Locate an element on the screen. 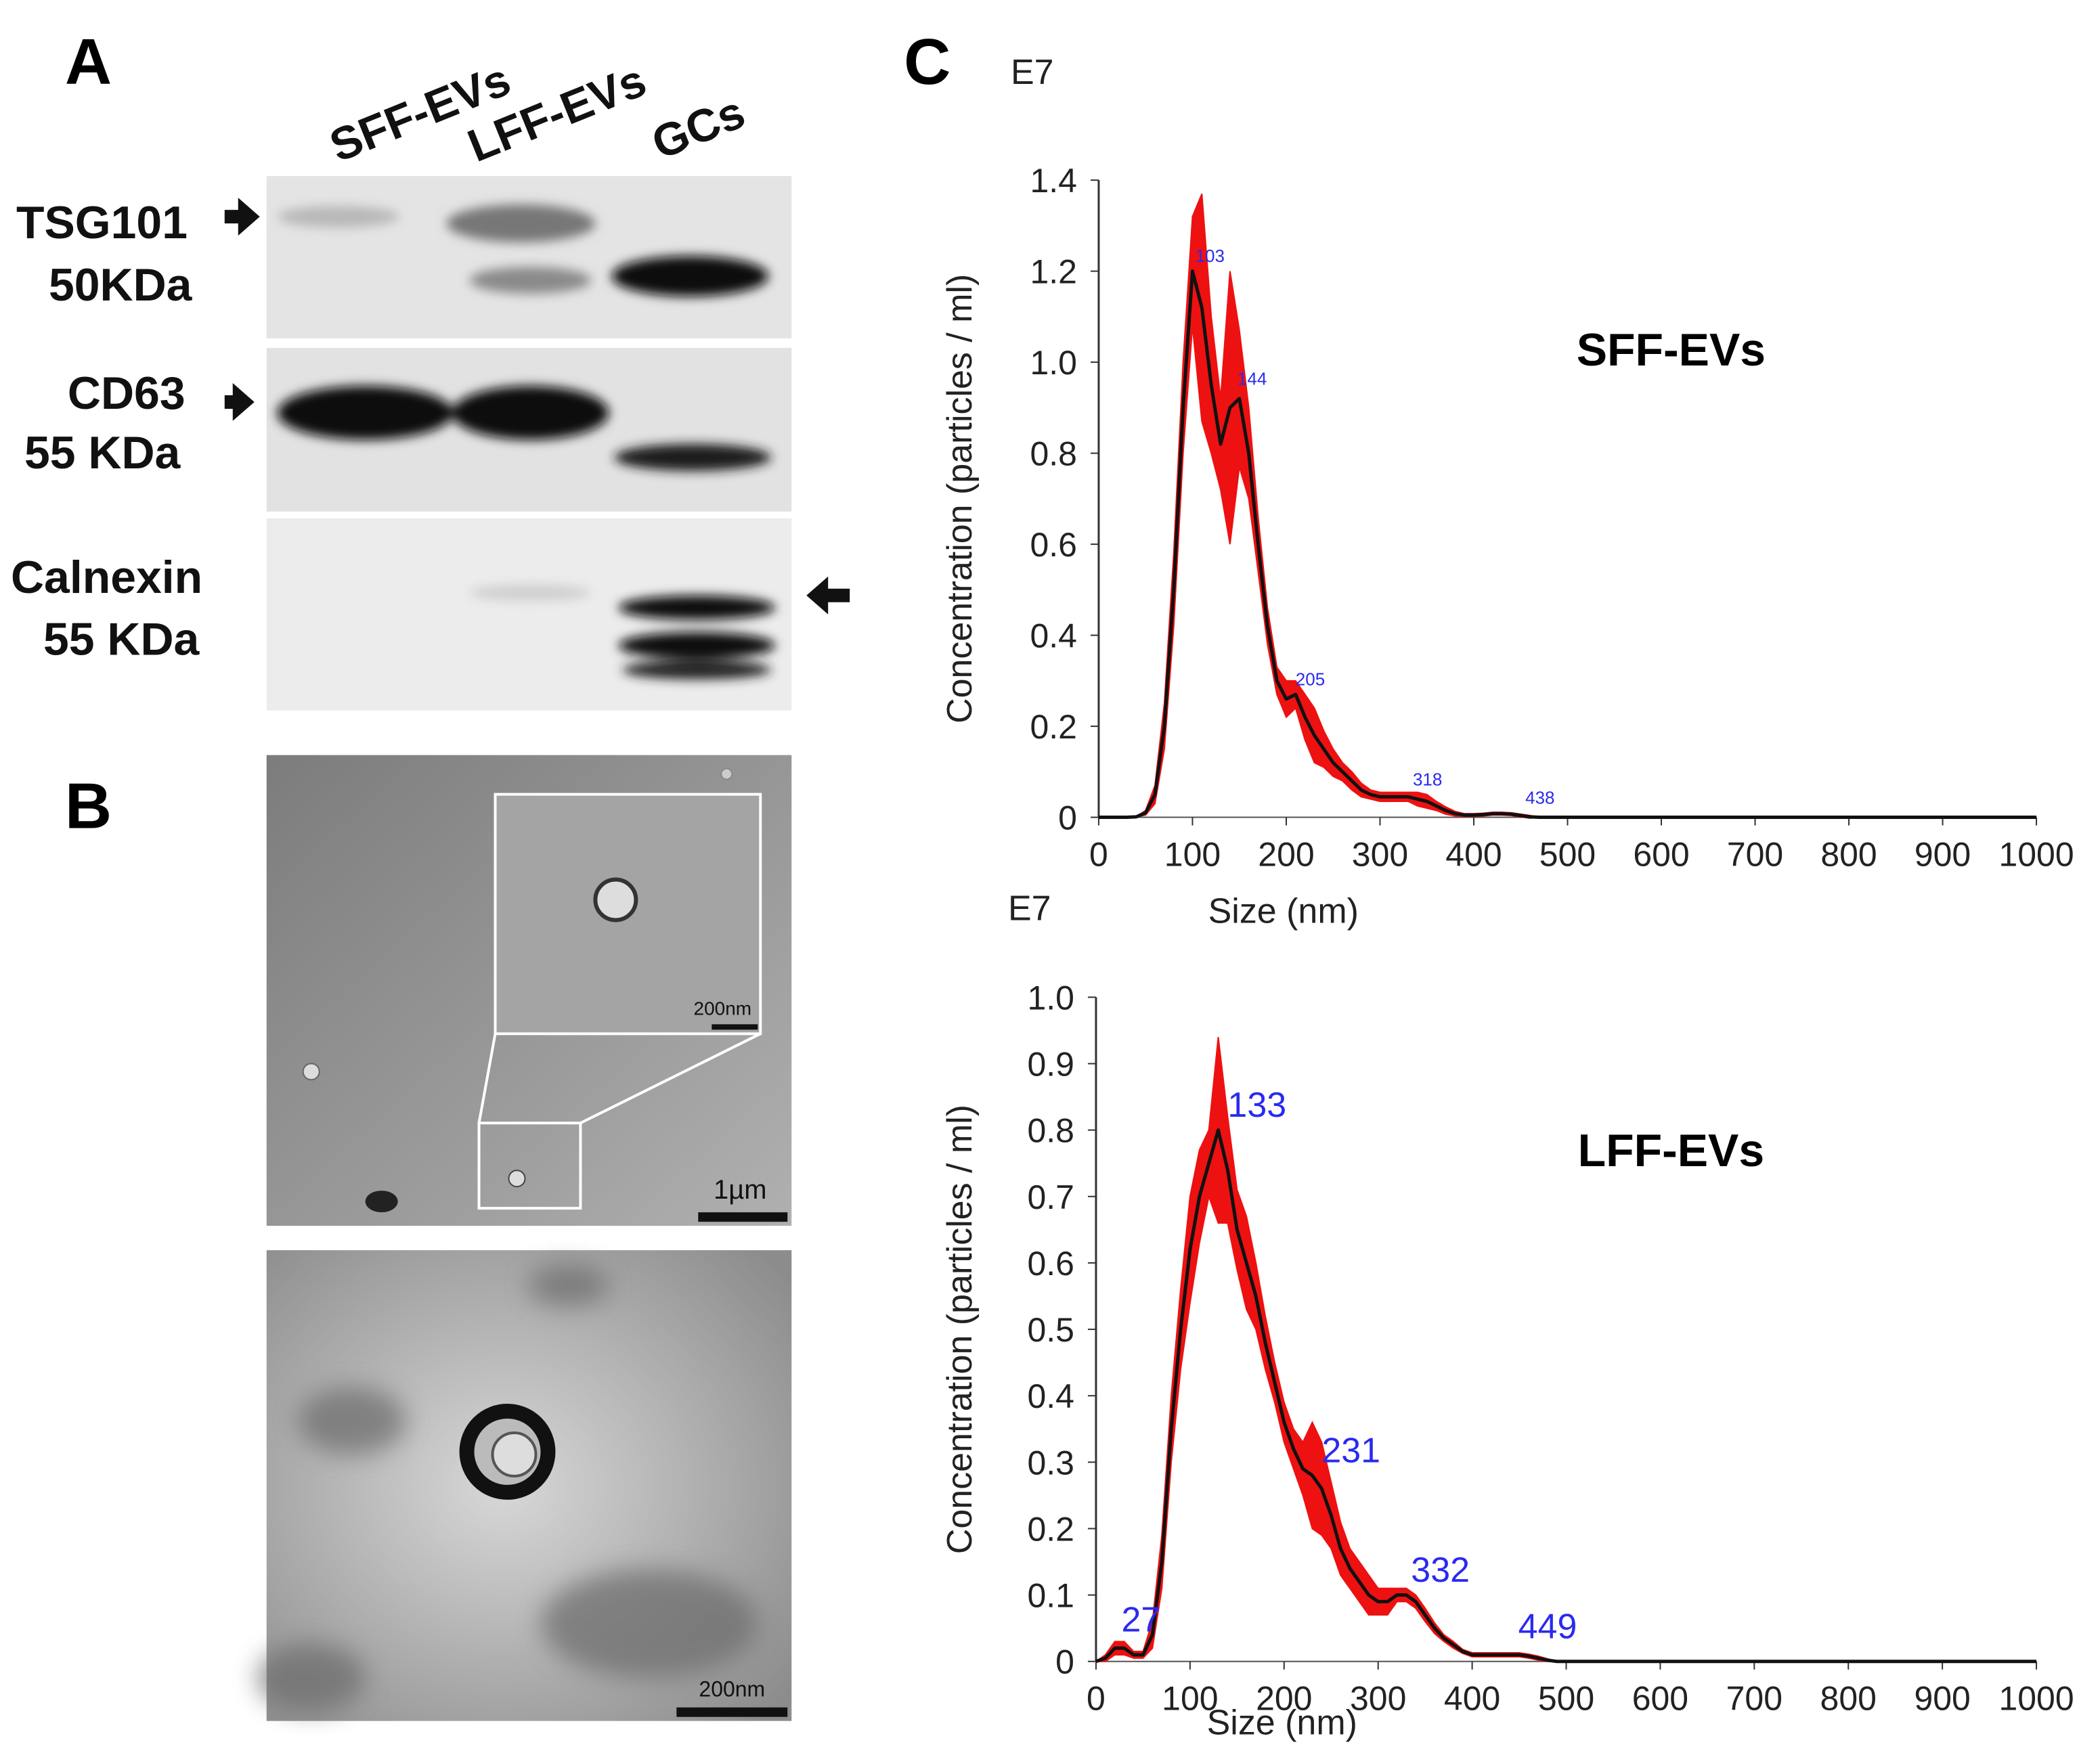 This screenshot has width=2100, height=1755. panel-label: A is located at coordinates (88, 62).